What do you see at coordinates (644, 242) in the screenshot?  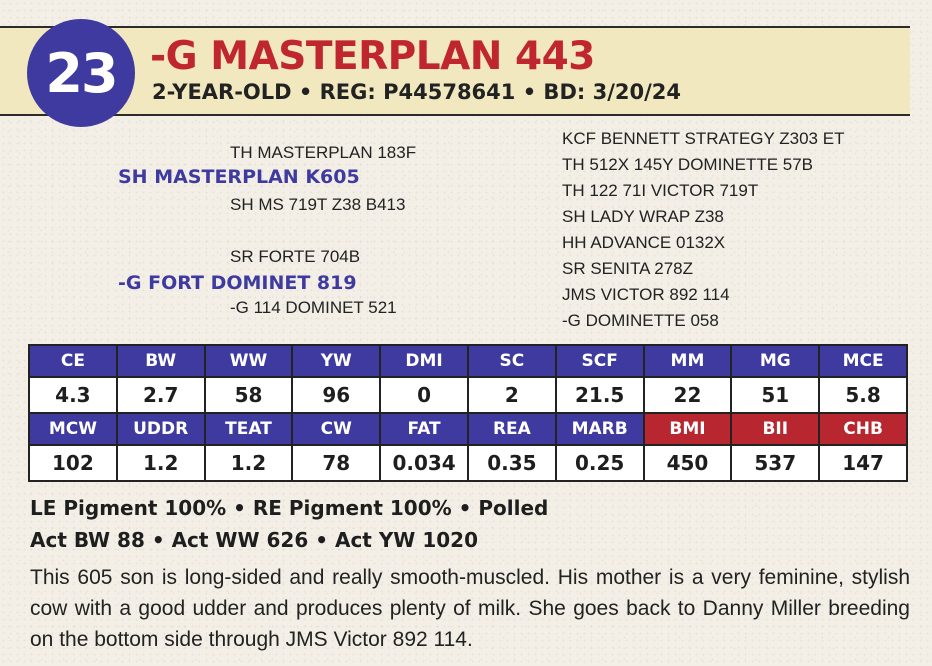 I see `pedigree-ext-5: HH ADVANCE 0132X` at bounding box center [644, 242].